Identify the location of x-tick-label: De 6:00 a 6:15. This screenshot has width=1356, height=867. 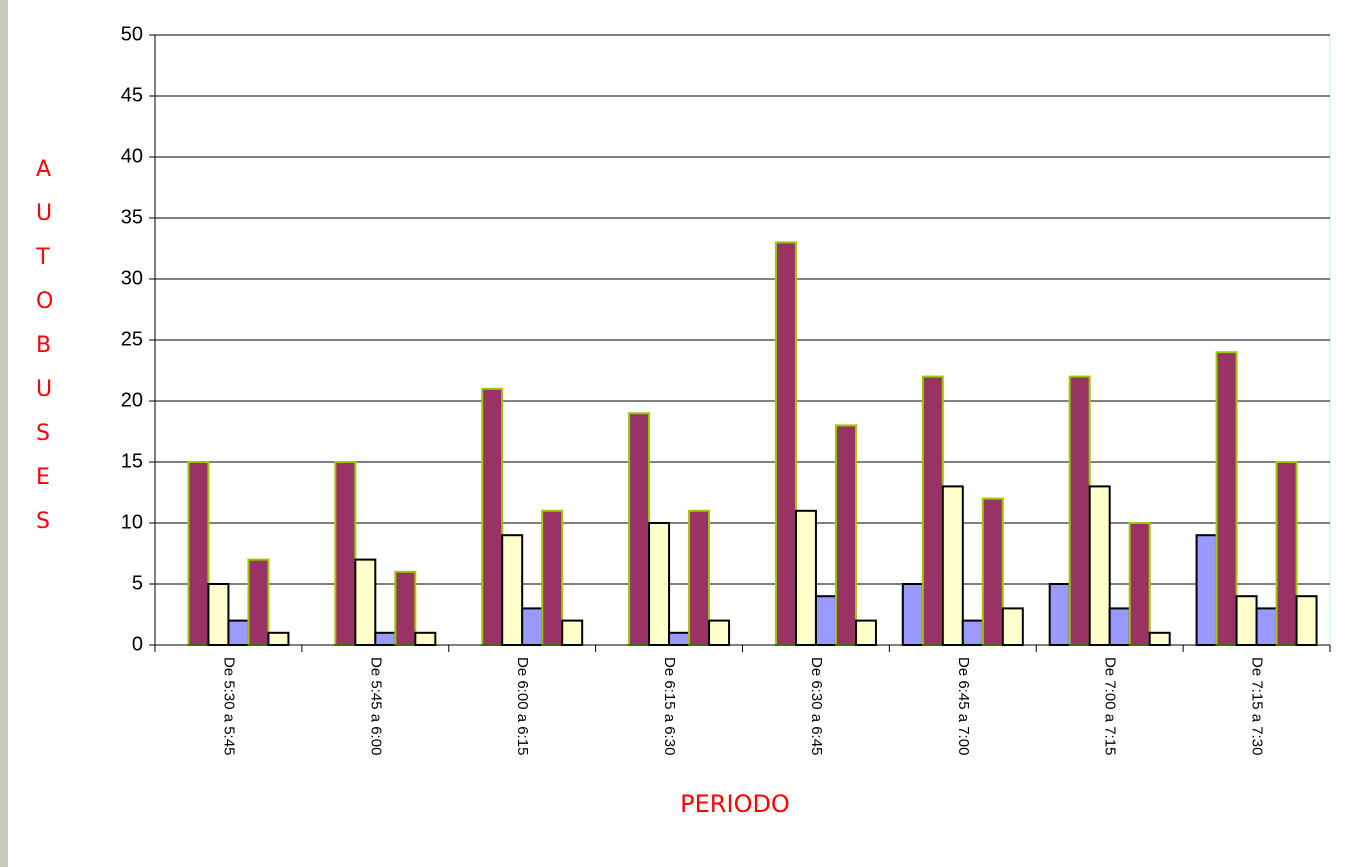
(522, 706).